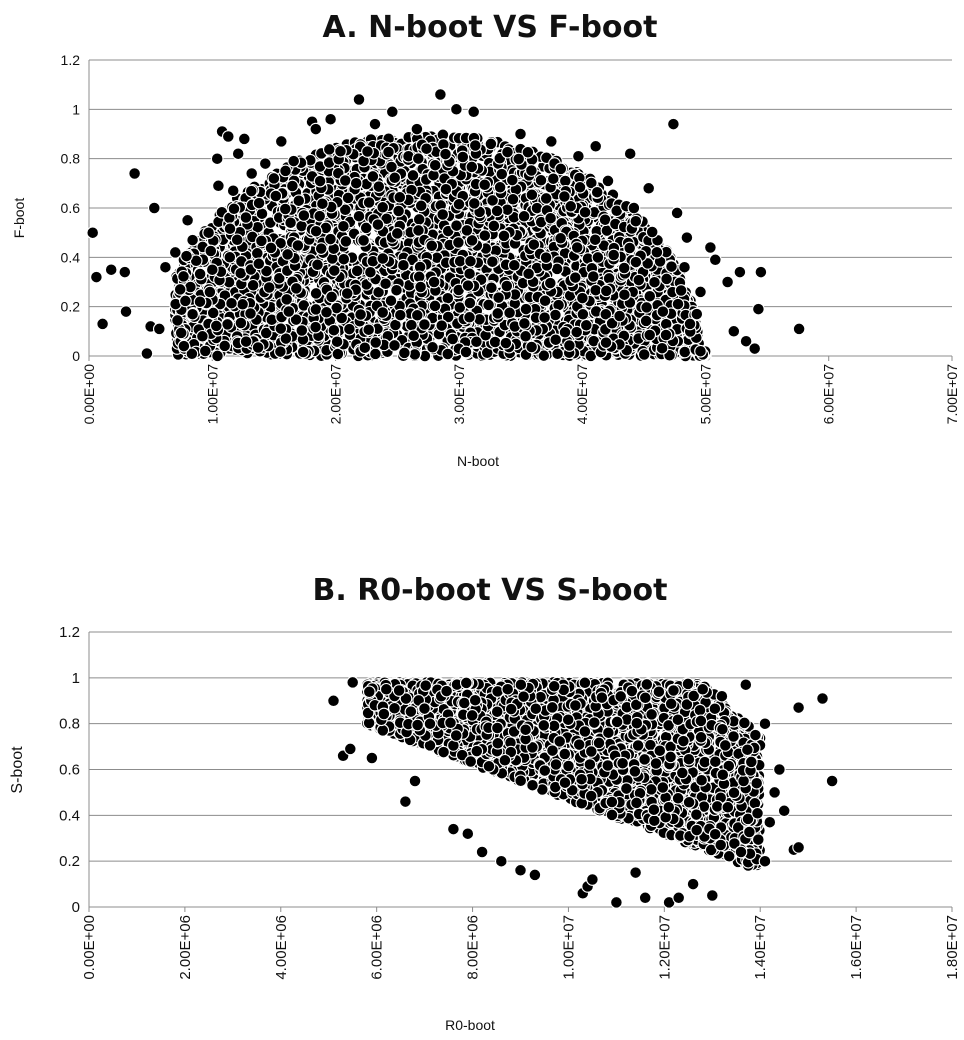 The width and height of the screenshot is (964, 1040). I want to click on b-y-tick-label: 0.8, so click(69, 724).